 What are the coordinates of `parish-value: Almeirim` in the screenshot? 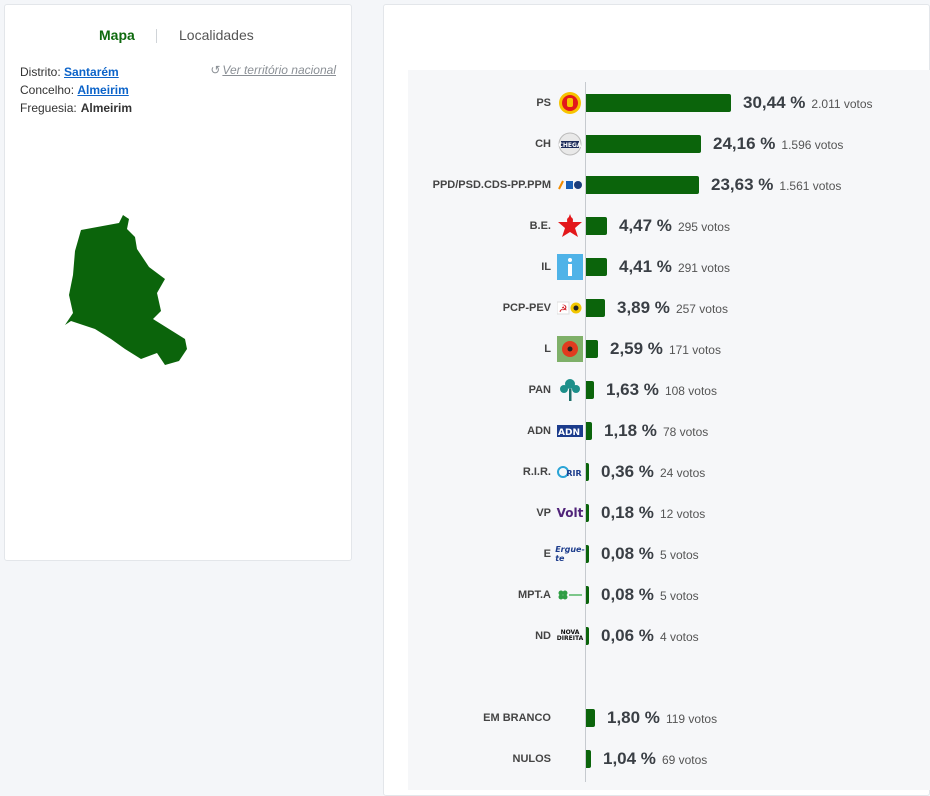 It's located at (106, 108).